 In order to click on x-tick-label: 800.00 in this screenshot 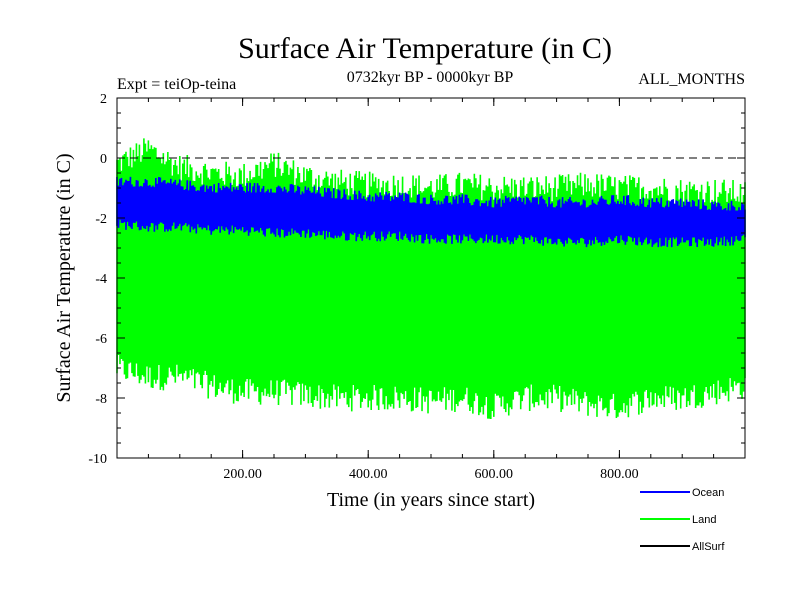, I will do `click(619, 474)`.